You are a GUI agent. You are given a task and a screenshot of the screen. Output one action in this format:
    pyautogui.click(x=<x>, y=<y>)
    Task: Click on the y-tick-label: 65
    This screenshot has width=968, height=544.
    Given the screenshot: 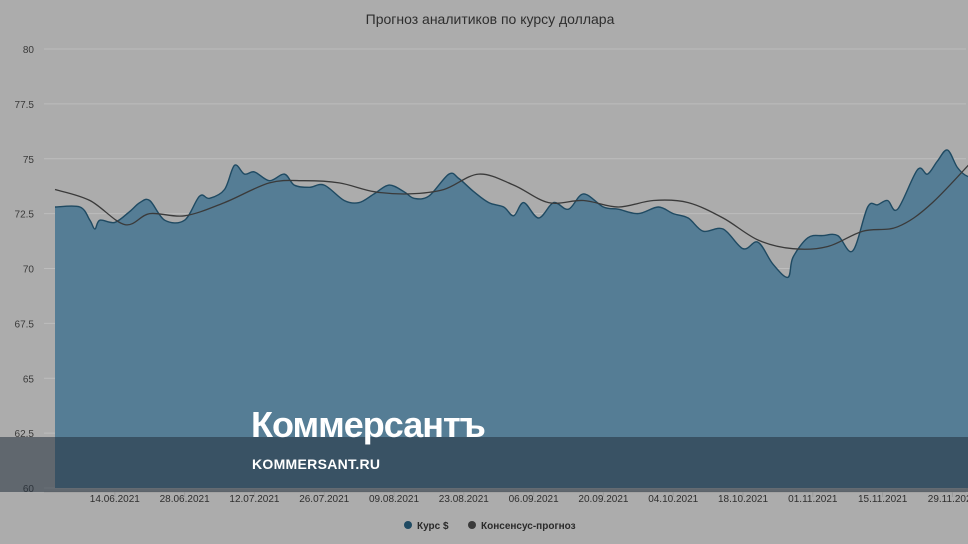 What is the action you would take?
    pyautogui.click(x=29, y=379)
    